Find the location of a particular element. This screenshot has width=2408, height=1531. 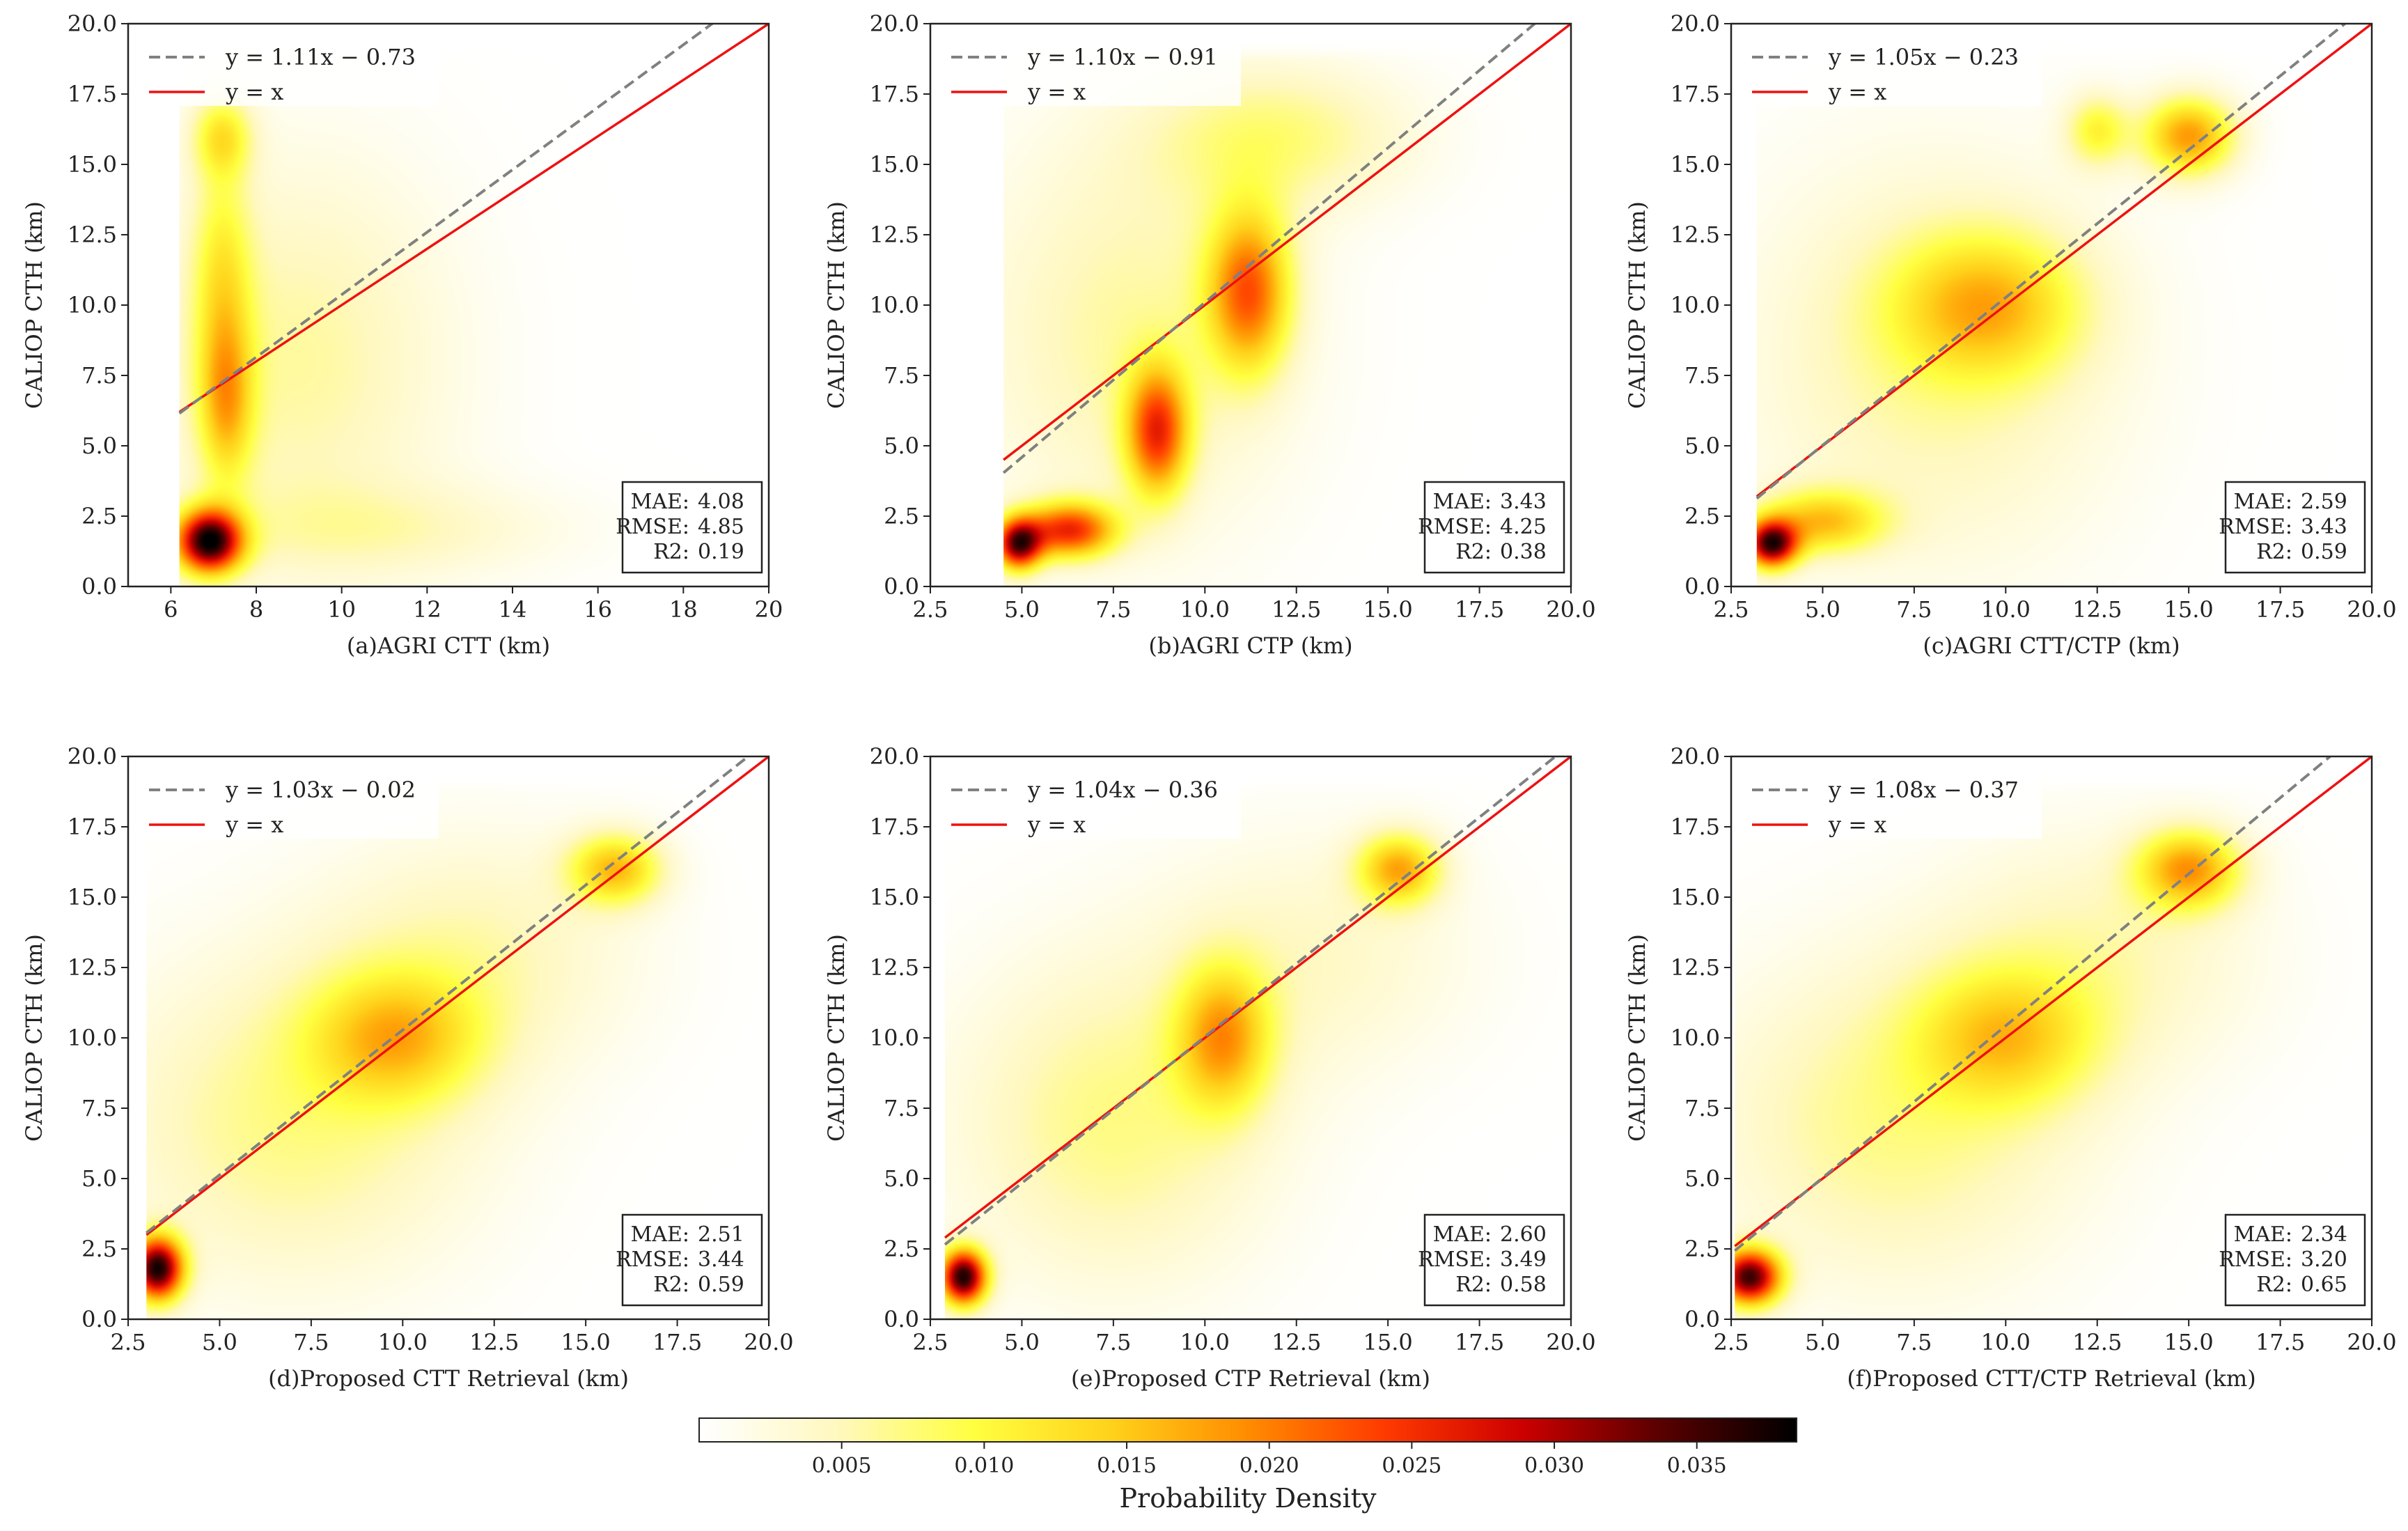

colorbar-tick-label: 0.010 is located at coordinates (984, 1466).